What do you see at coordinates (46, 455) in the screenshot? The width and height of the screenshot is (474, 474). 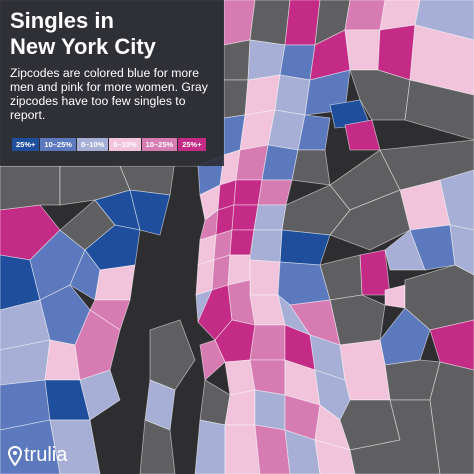 I see `logo-text: trulia` at bounding box center [46, 455].